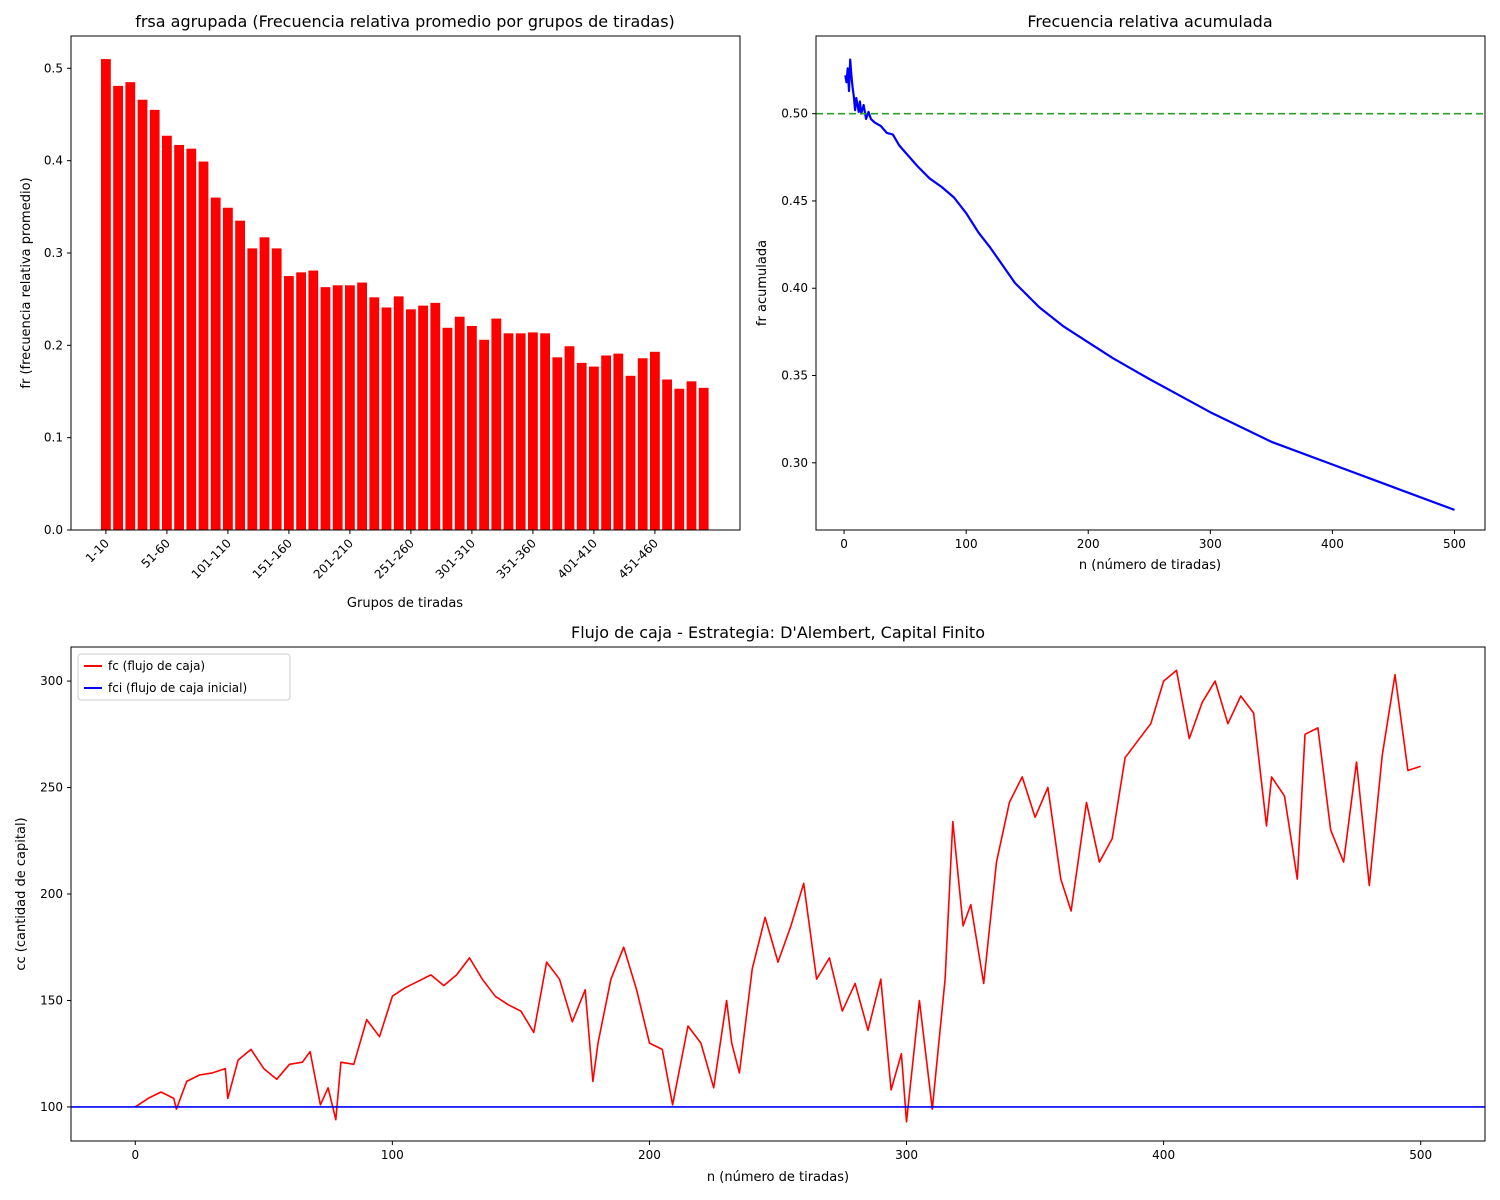 The image size is (1500, 1200). I want to click on cumulative-chart-ylabel: fr acumulada, so click(762, 283).